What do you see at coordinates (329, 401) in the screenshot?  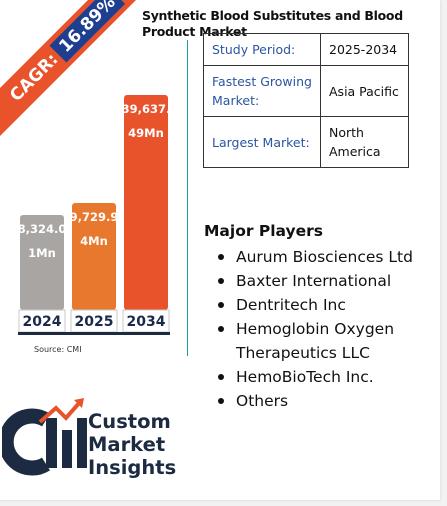 I see `list-item: Others` at bounding box center [329, 401].